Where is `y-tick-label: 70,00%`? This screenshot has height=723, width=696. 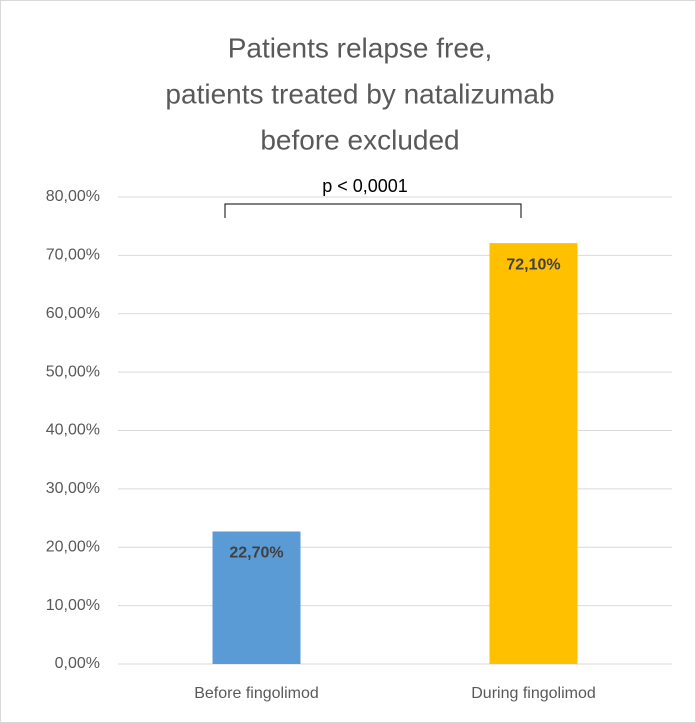 y-tick-label: 70,00% is located at coordinates (73, 255).